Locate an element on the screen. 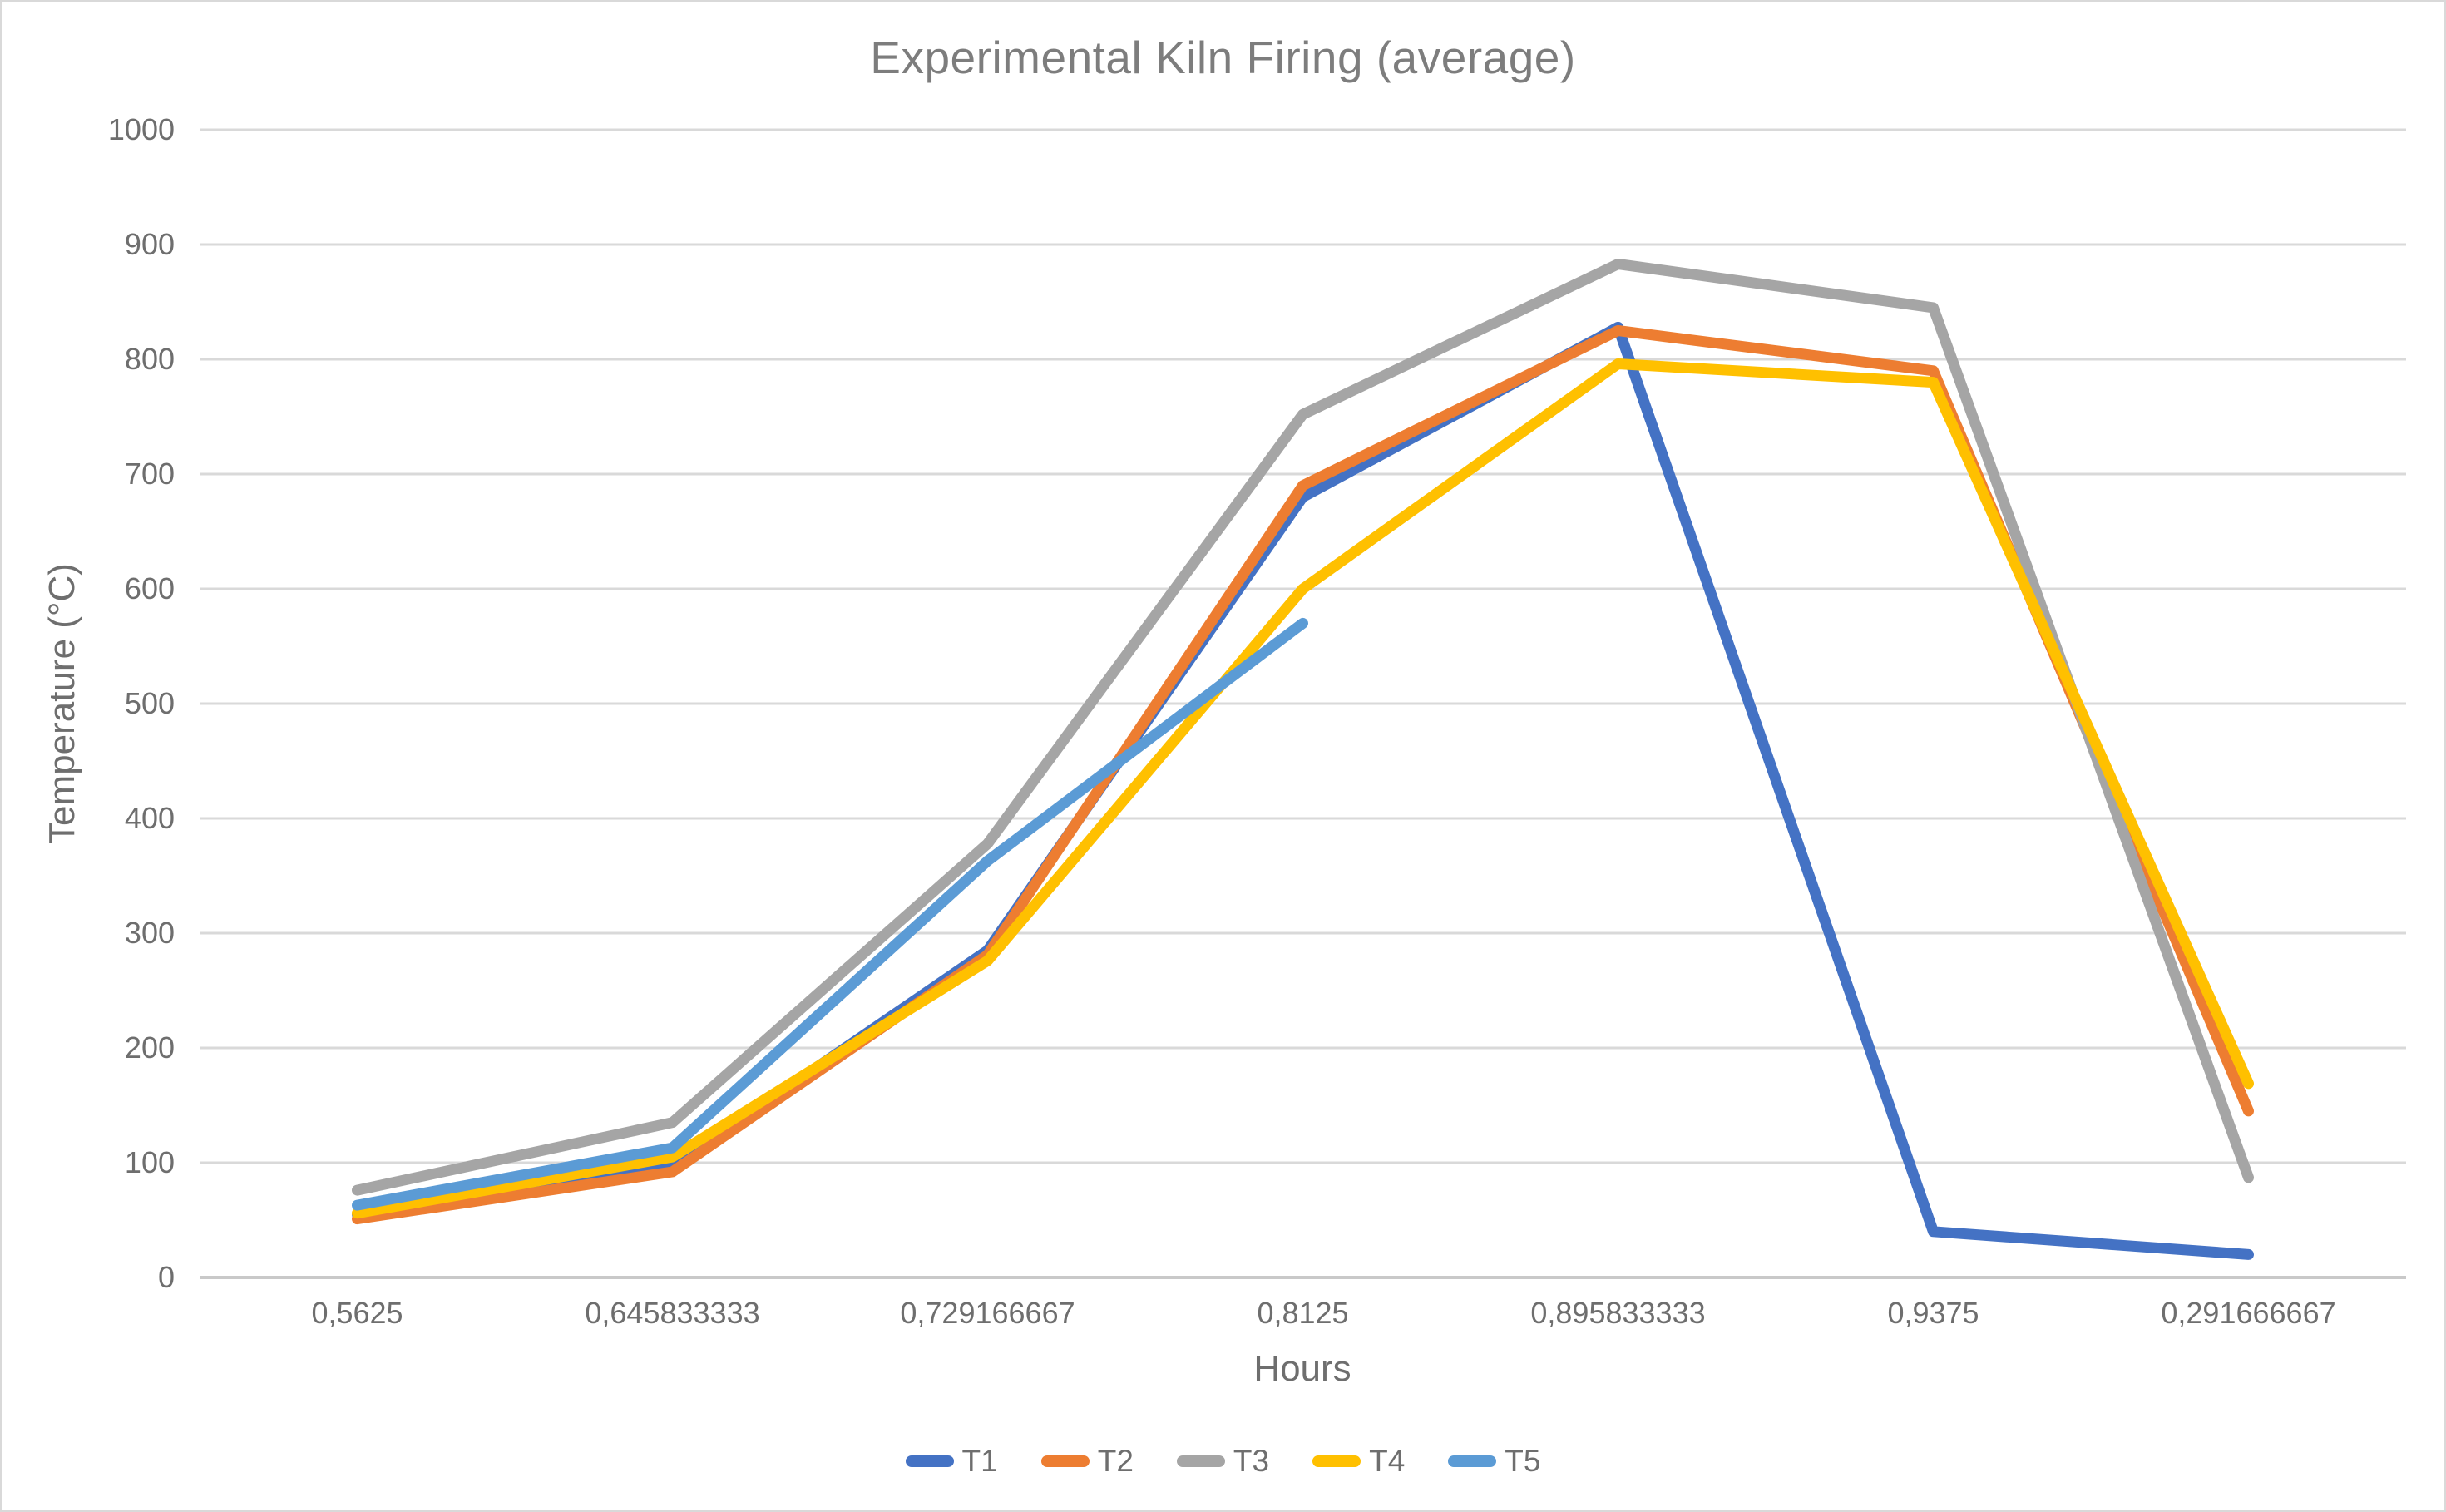  legend-label: T4 is located at coordinates (1387, 1461).